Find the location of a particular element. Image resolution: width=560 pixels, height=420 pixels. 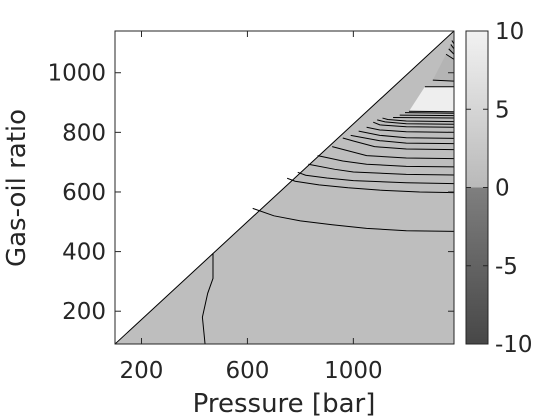

colorbar: 10 5 0 -5 -10 is located at coordinates (499, 188).